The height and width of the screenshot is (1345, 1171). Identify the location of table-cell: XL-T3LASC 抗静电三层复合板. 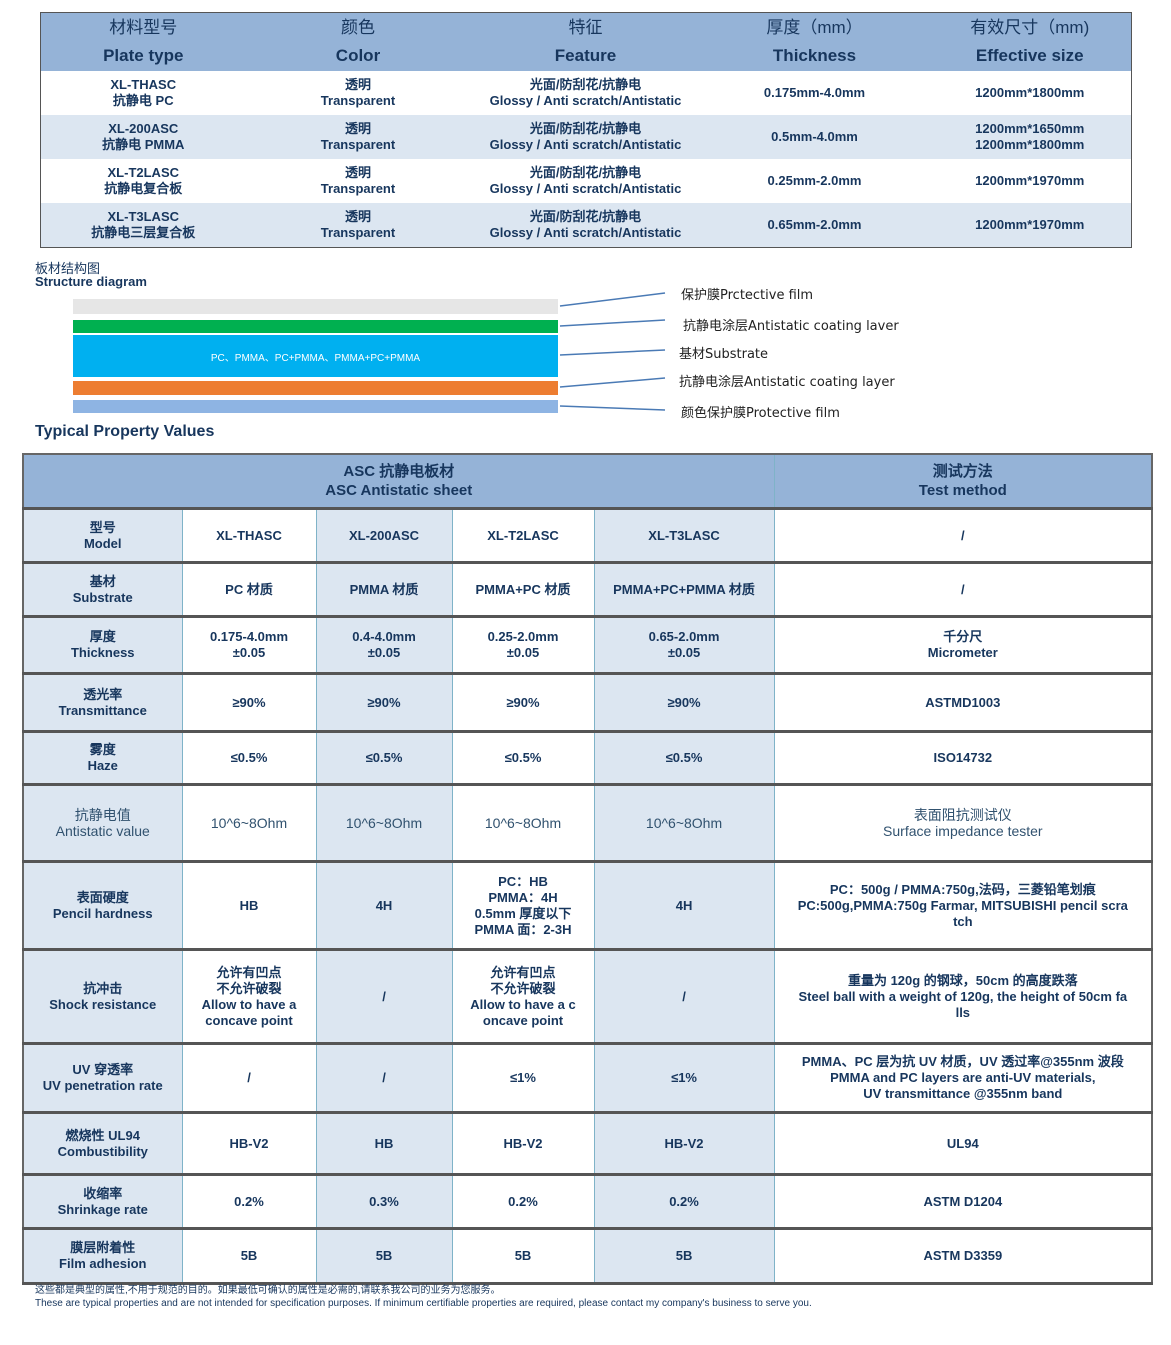
(143, 225).